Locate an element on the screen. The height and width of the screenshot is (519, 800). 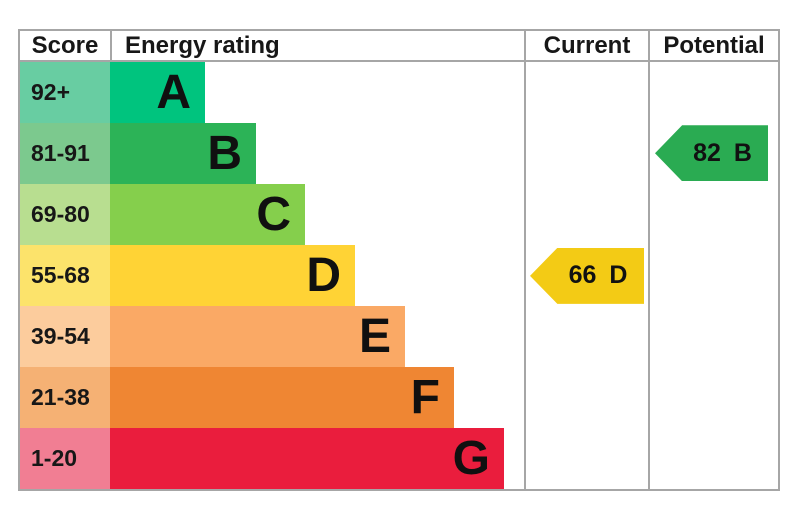
score-cell: 81-91 is located at coordinates (65, 153).